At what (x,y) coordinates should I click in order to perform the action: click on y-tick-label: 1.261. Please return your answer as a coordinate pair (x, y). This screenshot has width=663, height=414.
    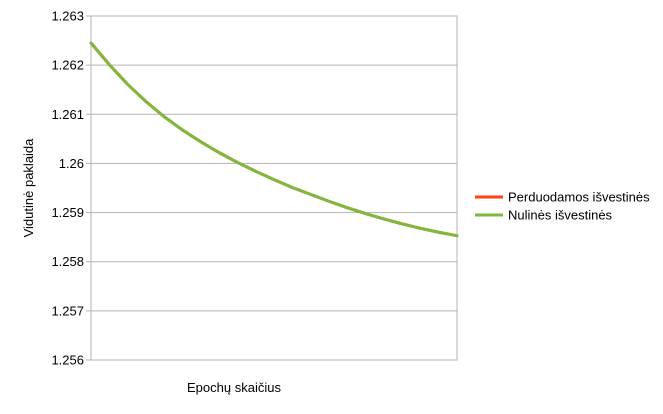
    Looking at the image, I should click on (67, 114).